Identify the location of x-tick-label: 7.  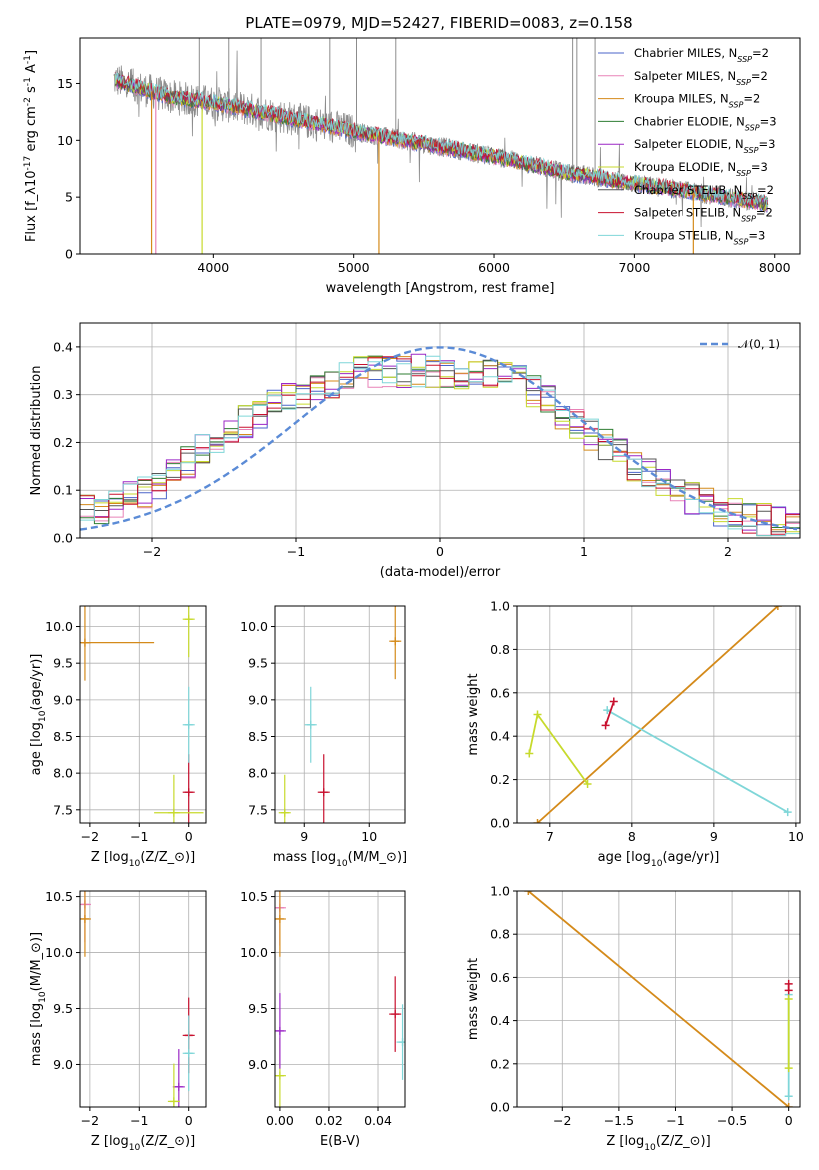
(550, 836).